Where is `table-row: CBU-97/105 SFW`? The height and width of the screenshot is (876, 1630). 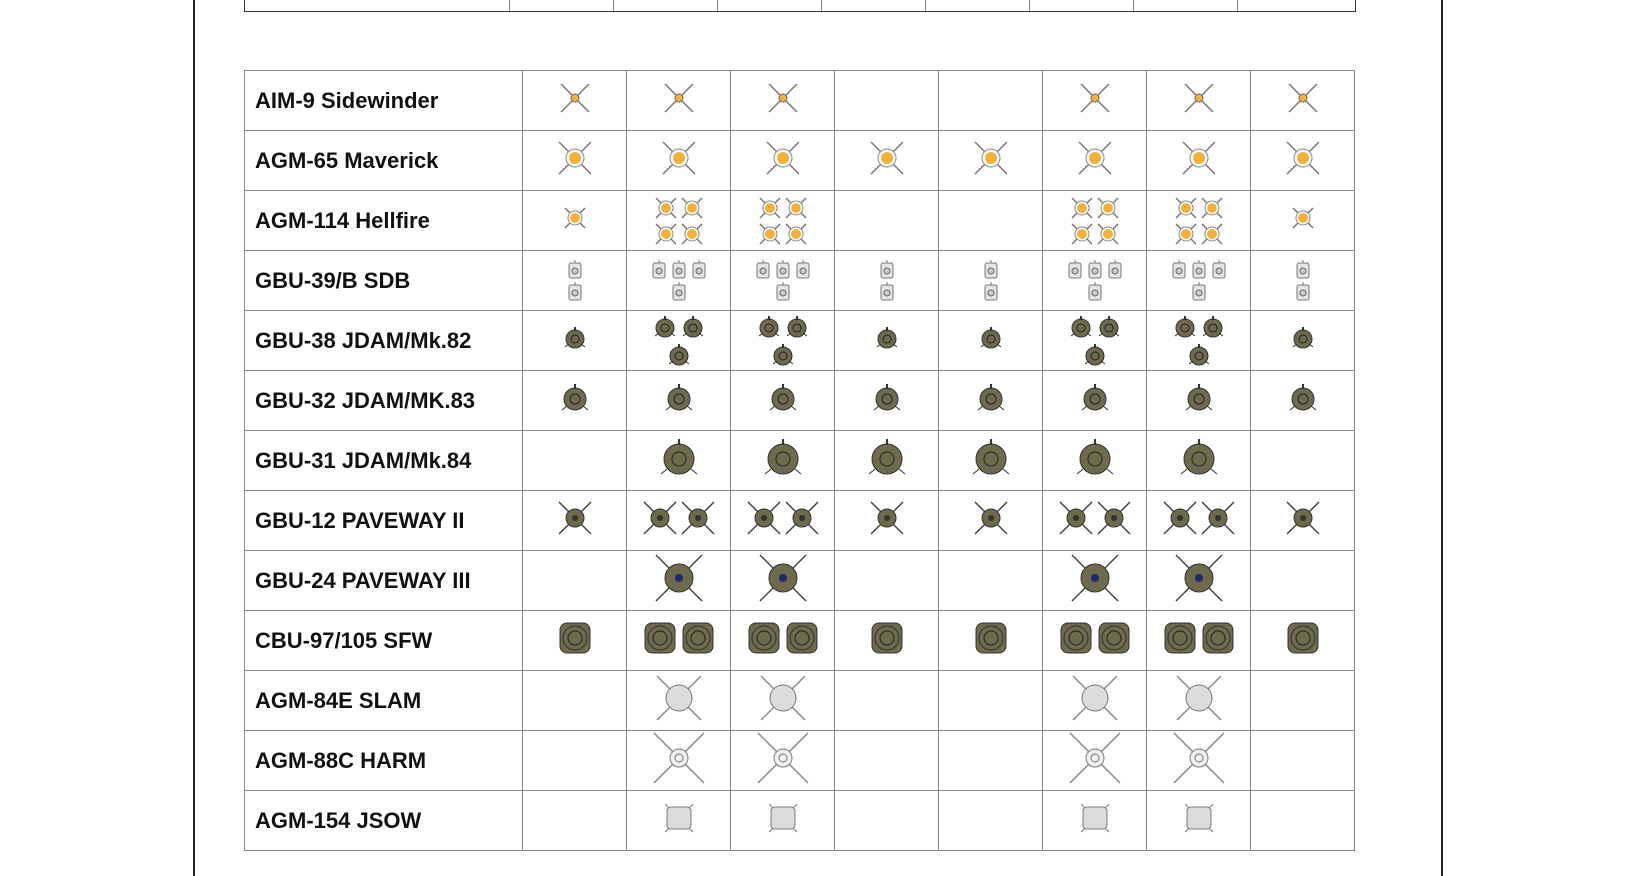 table-row: CBU-97/105 SFW is located at coordinates (799, 640).